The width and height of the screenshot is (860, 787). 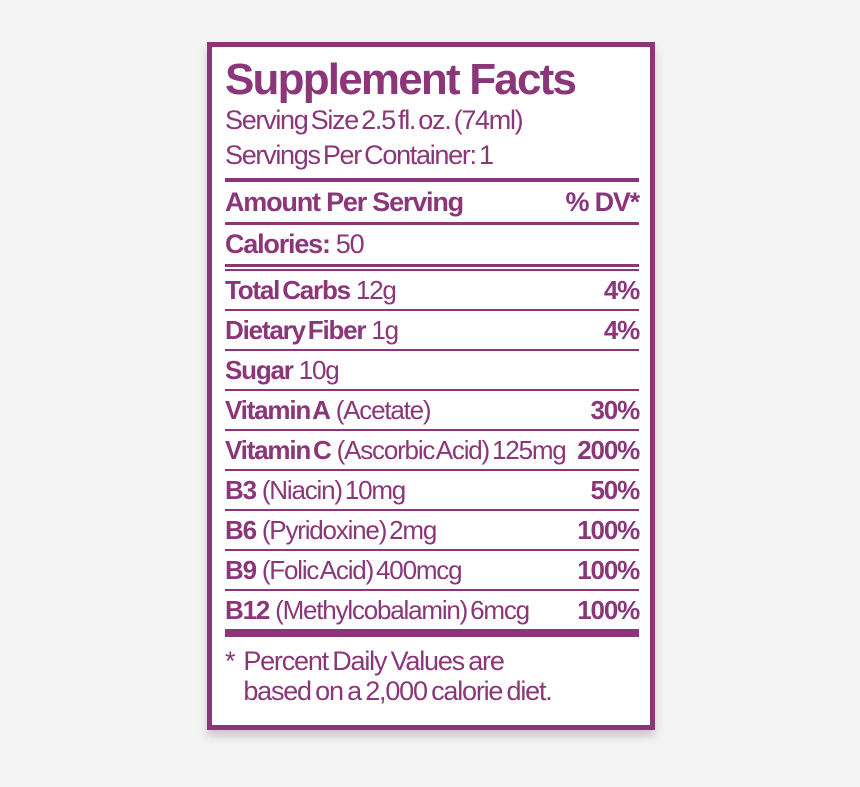 What do you see at coordinates (451, 450) in the screenshot?
I see `nutrient-detail: (Ascorbic Acid) 125mg` at bounding box center [451, 450].